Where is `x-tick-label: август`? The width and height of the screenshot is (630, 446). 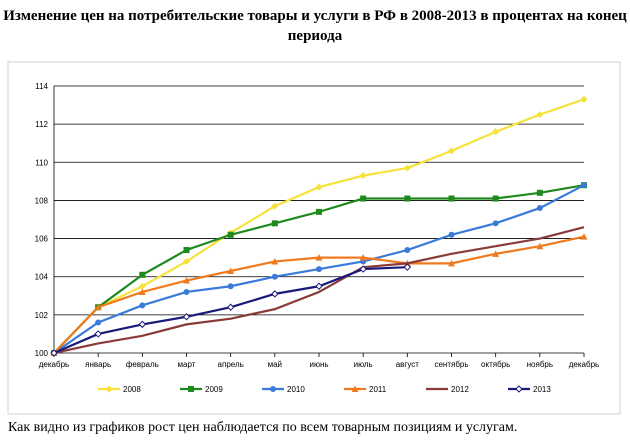 x-tick-label: август is located at coordinates (408, 364).